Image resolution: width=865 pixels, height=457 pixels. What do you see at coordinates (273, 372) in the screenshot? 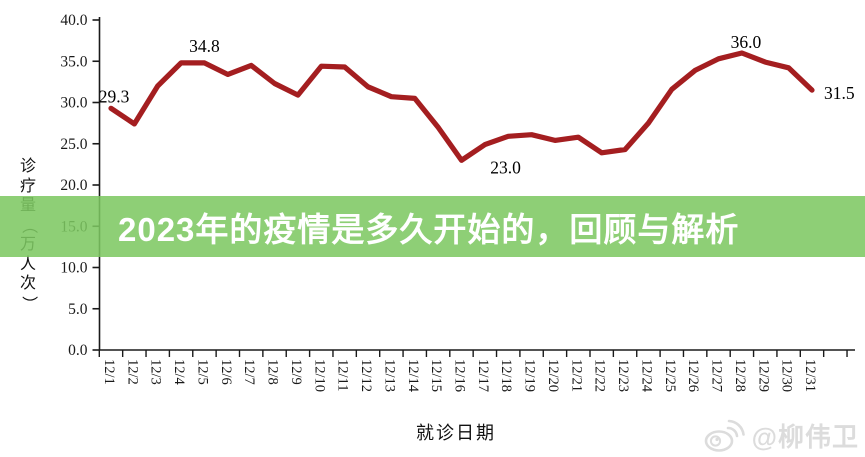
I see `x-tick-label: 12/8` at bounding box center [273, 372].